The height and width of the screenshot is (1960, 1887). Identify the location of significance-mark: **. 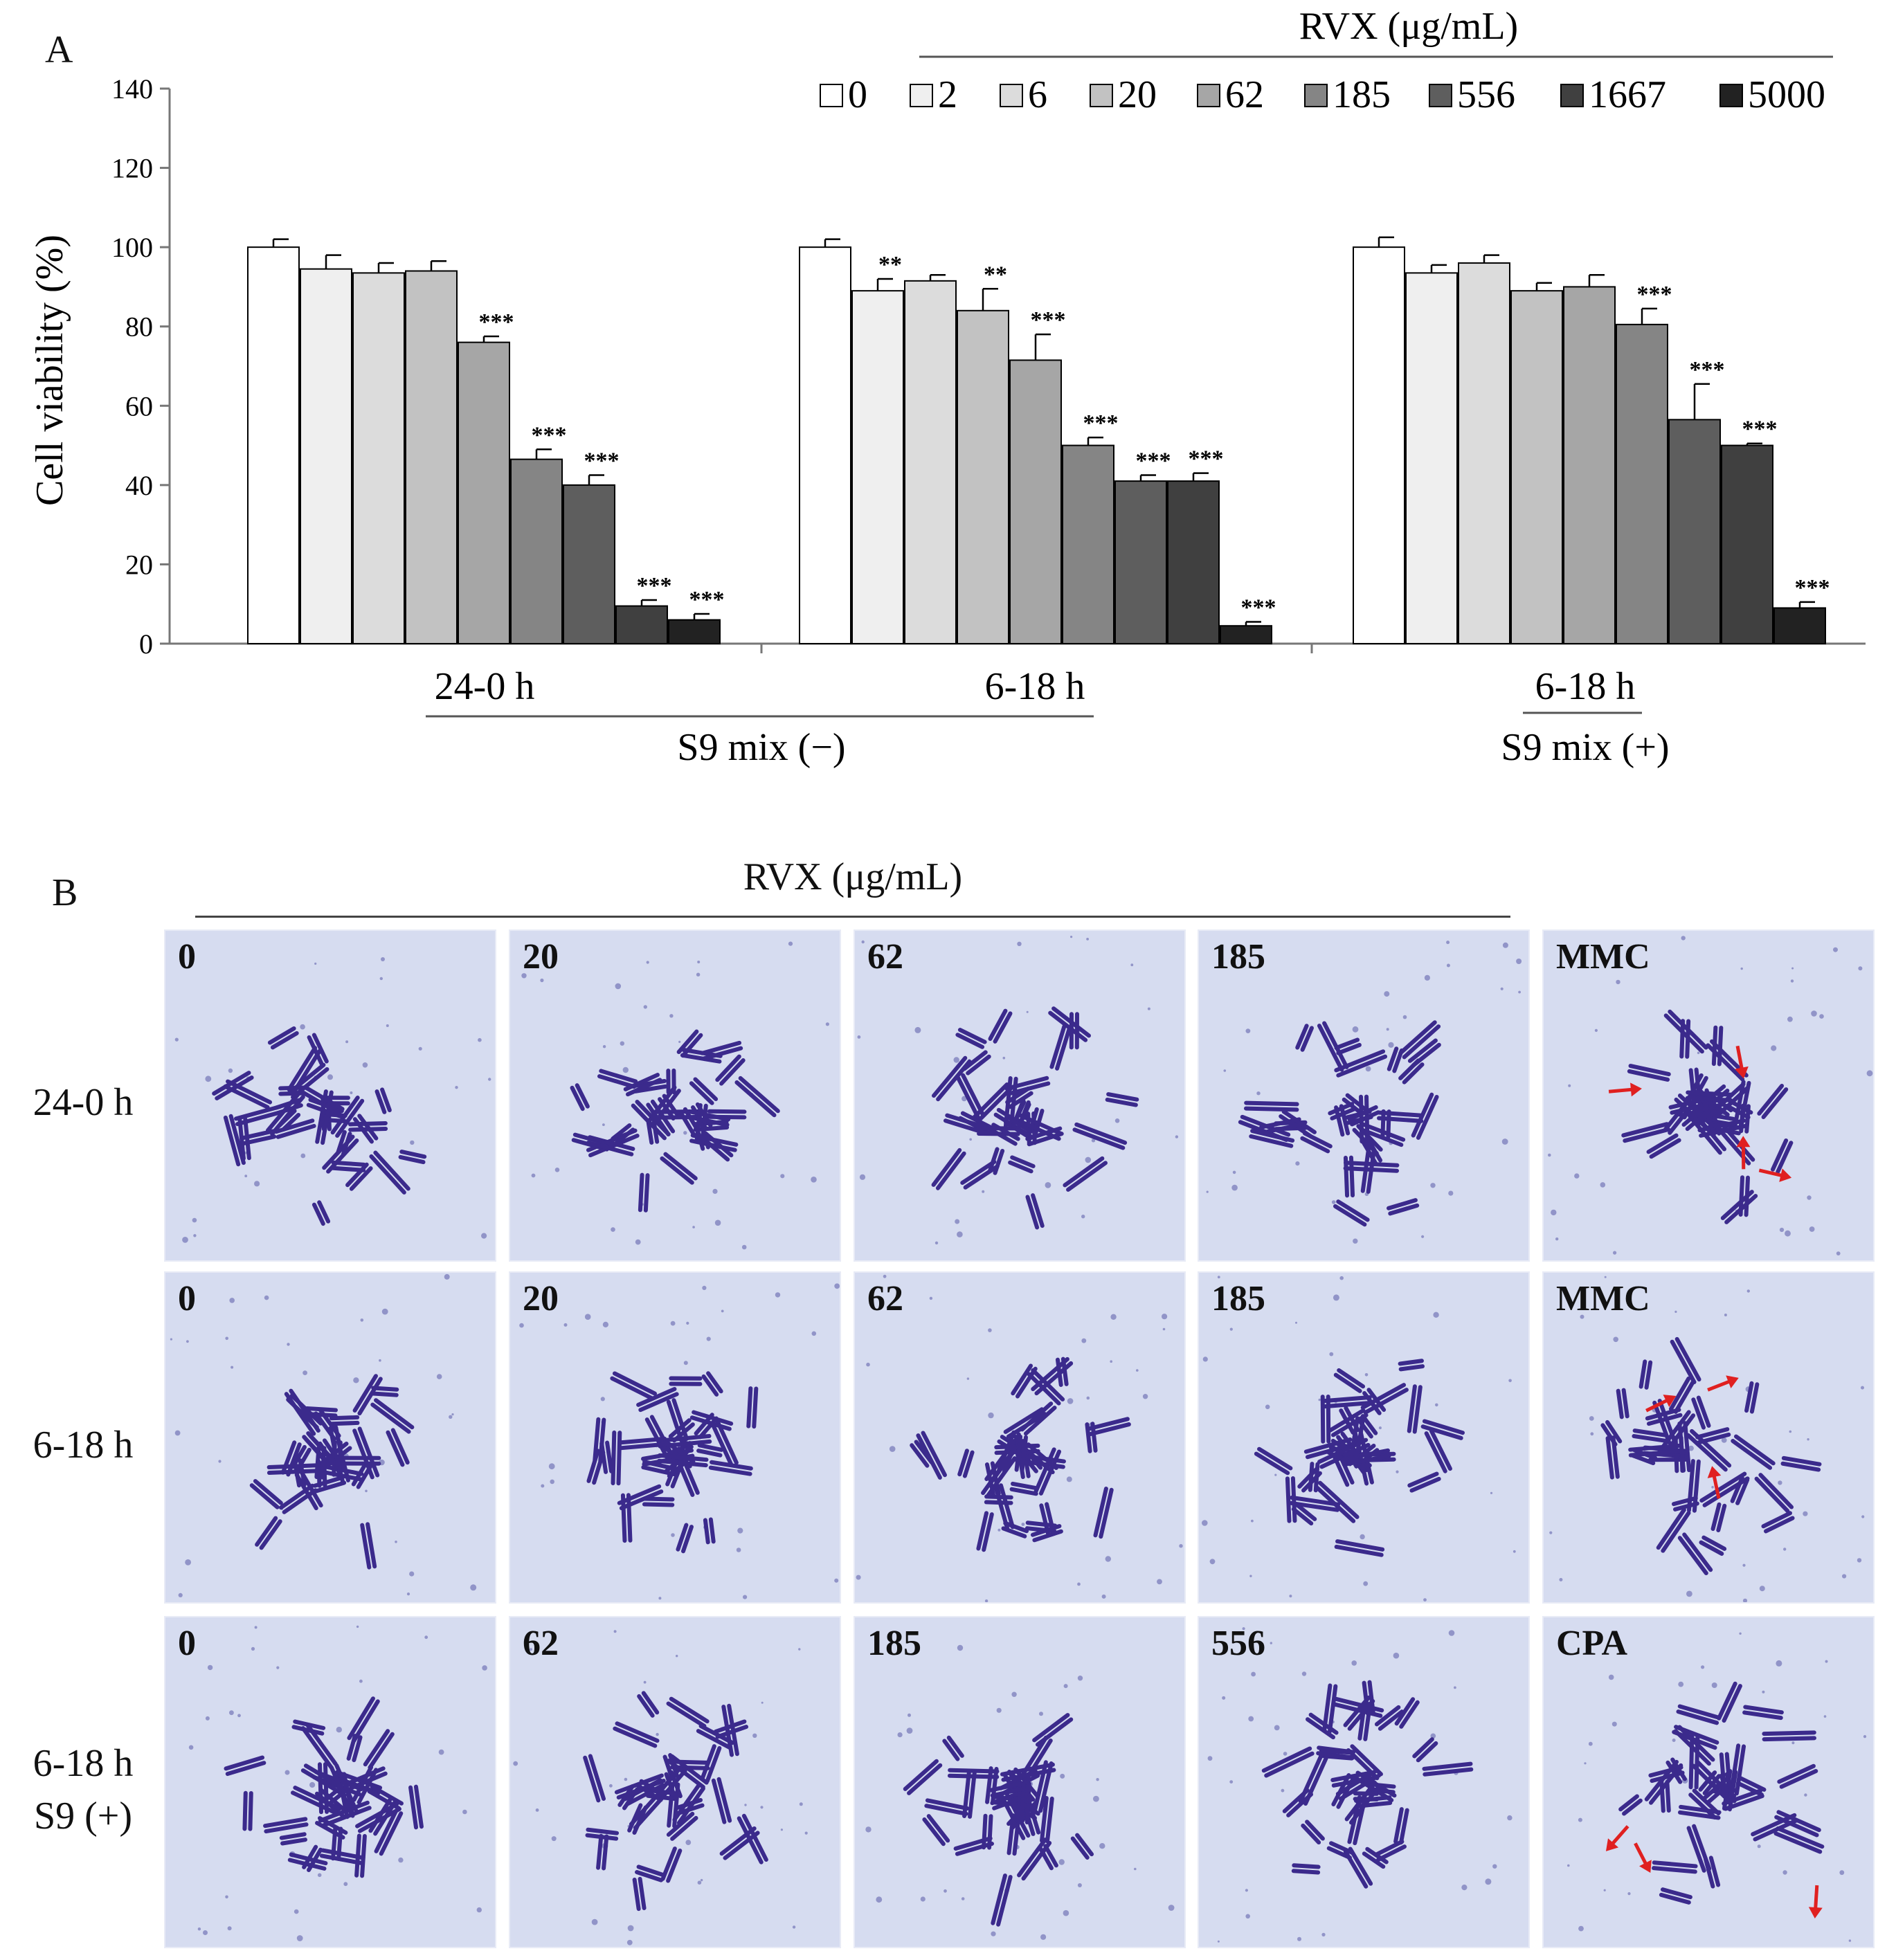
(995, 274).